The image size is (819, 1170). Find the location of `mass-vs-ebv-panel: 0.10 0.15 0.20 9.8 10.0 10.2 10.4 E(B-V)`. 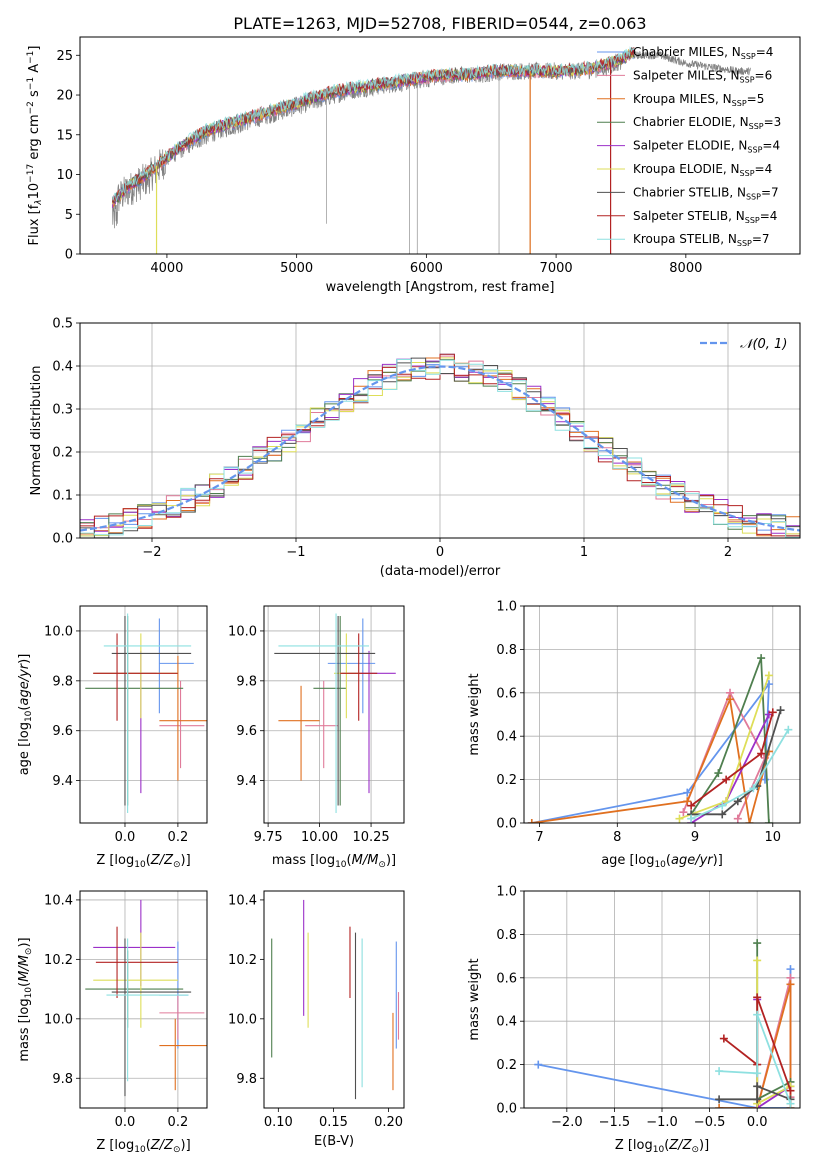

mass-vs-ebv-panel: 0.10 0.15 0.20 9.8 10.0 10.2 10.4 E(B-V) is located at coordinates (316, 1019).